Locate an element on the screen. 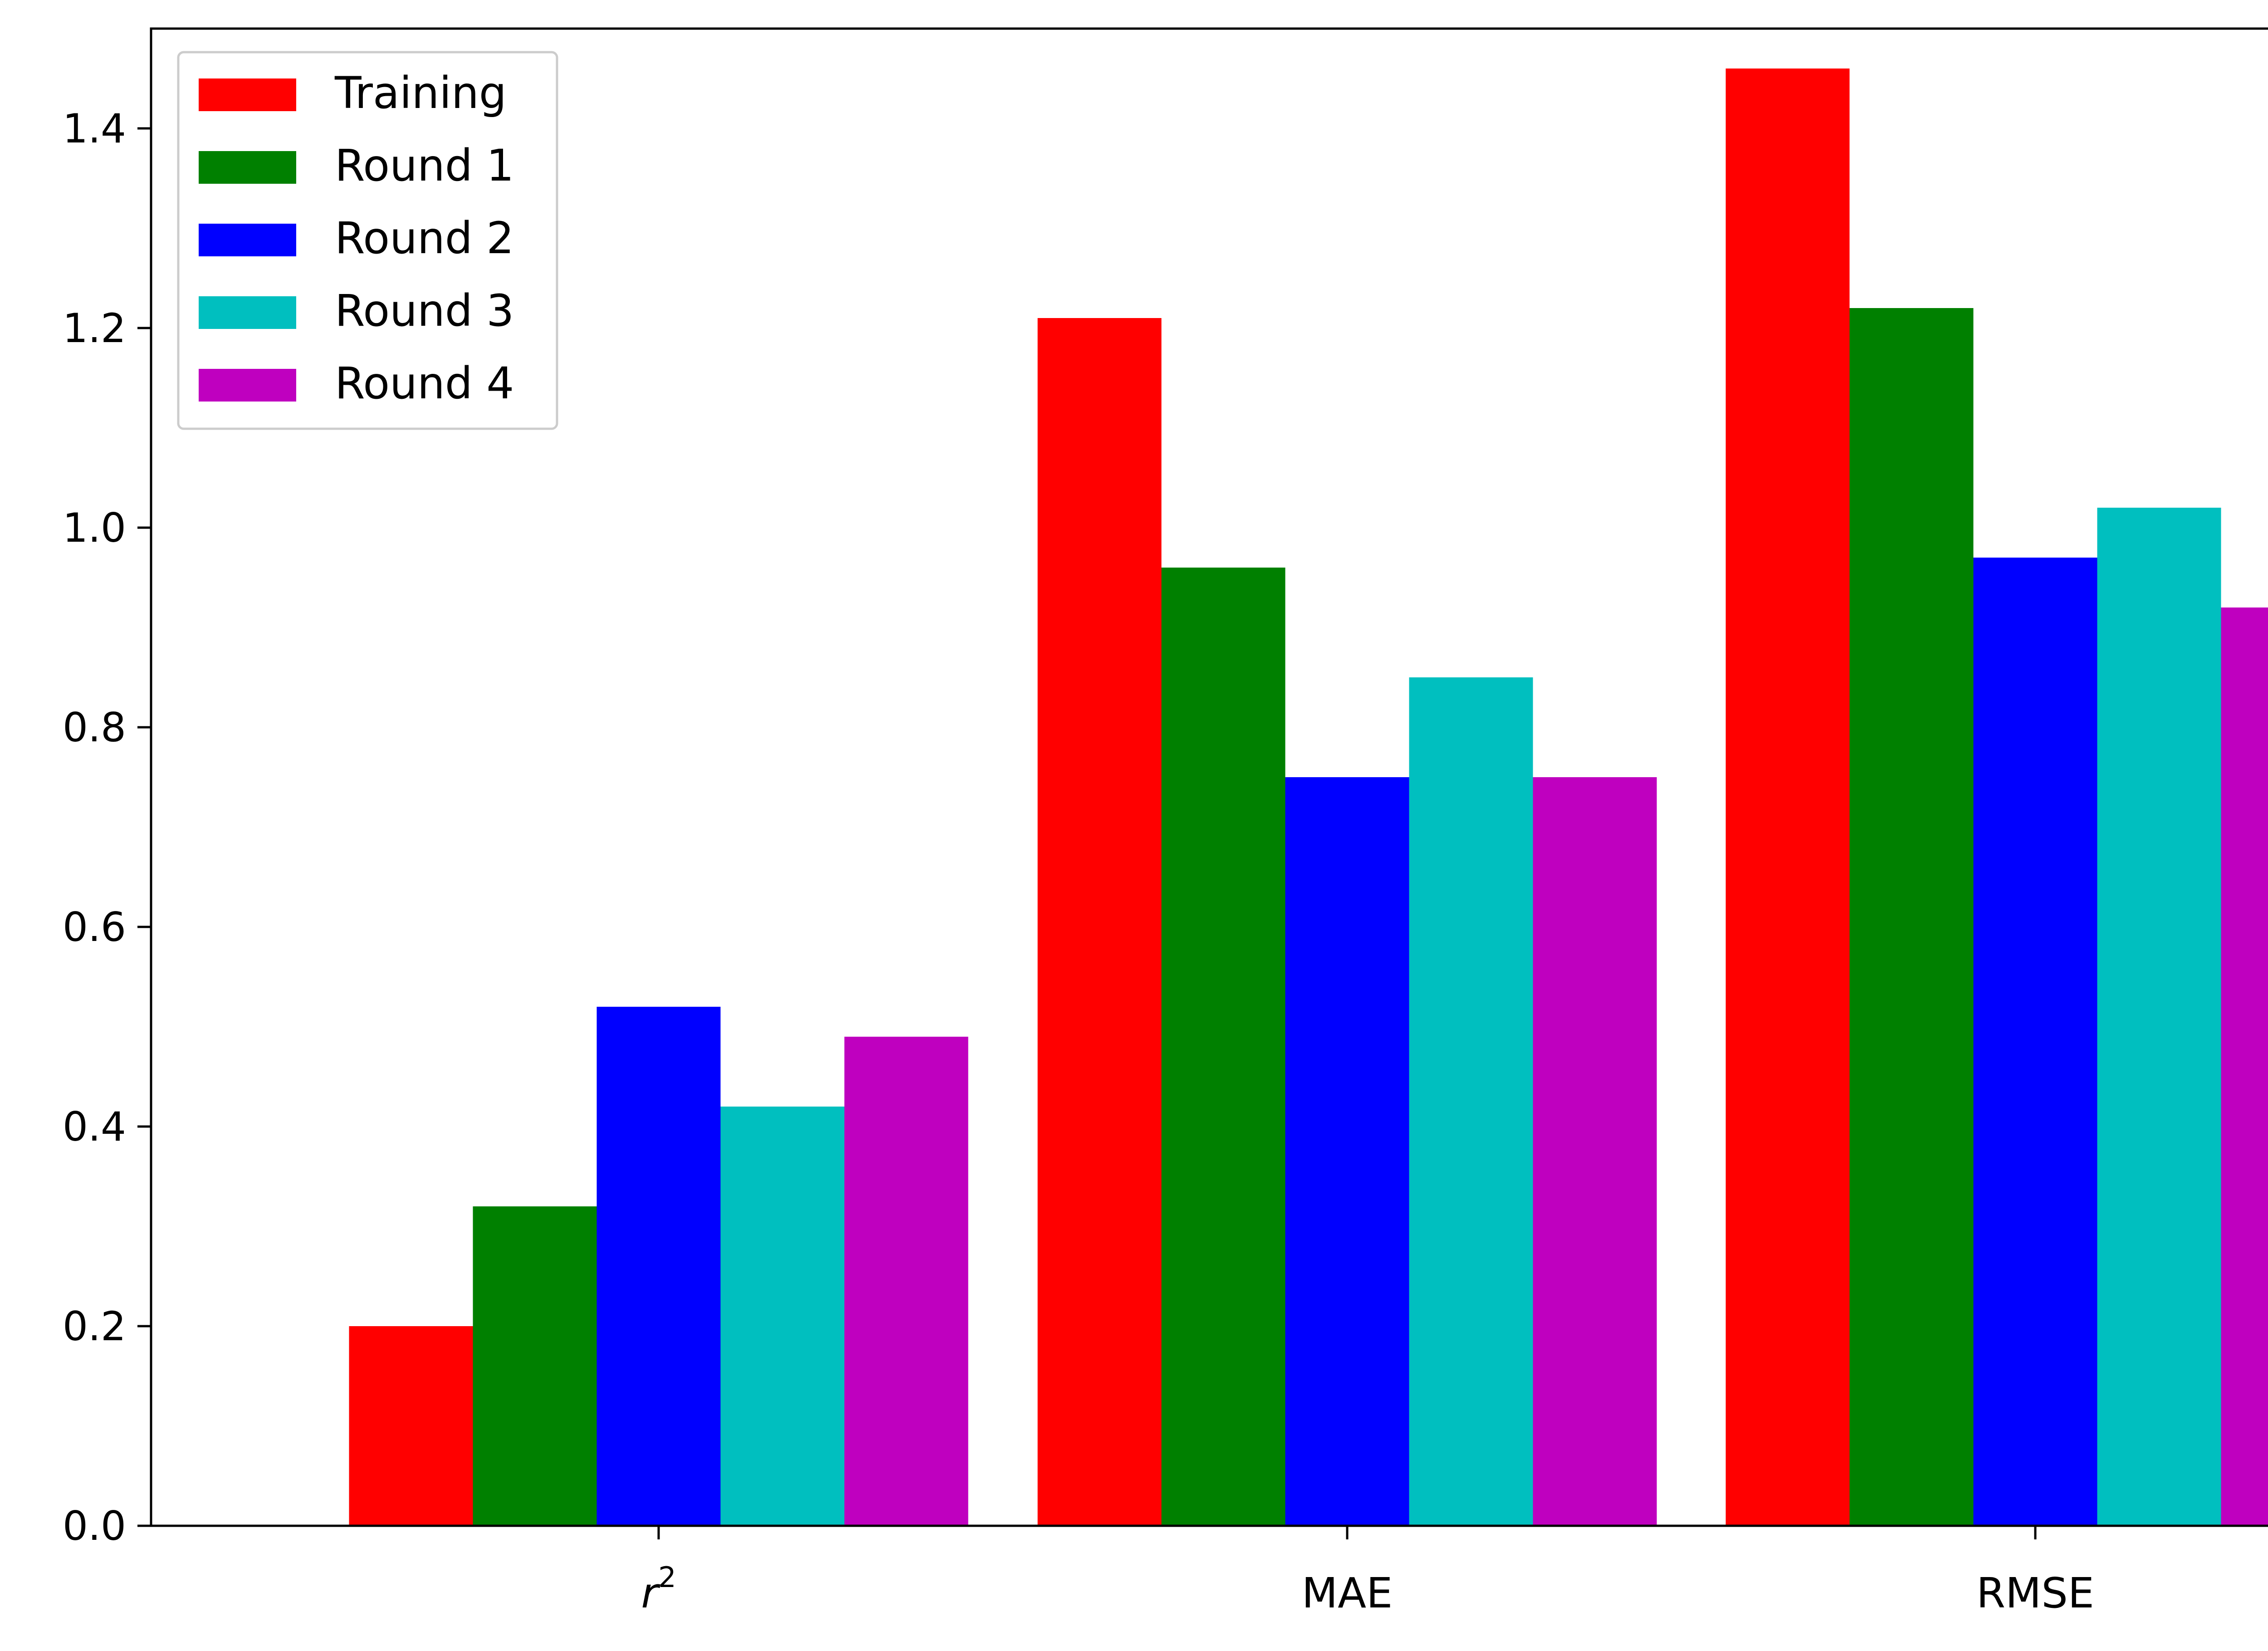 The width and height of the screenshot is (2268, 1651). bar-round-3-r is located at coordinates (783, 1317).